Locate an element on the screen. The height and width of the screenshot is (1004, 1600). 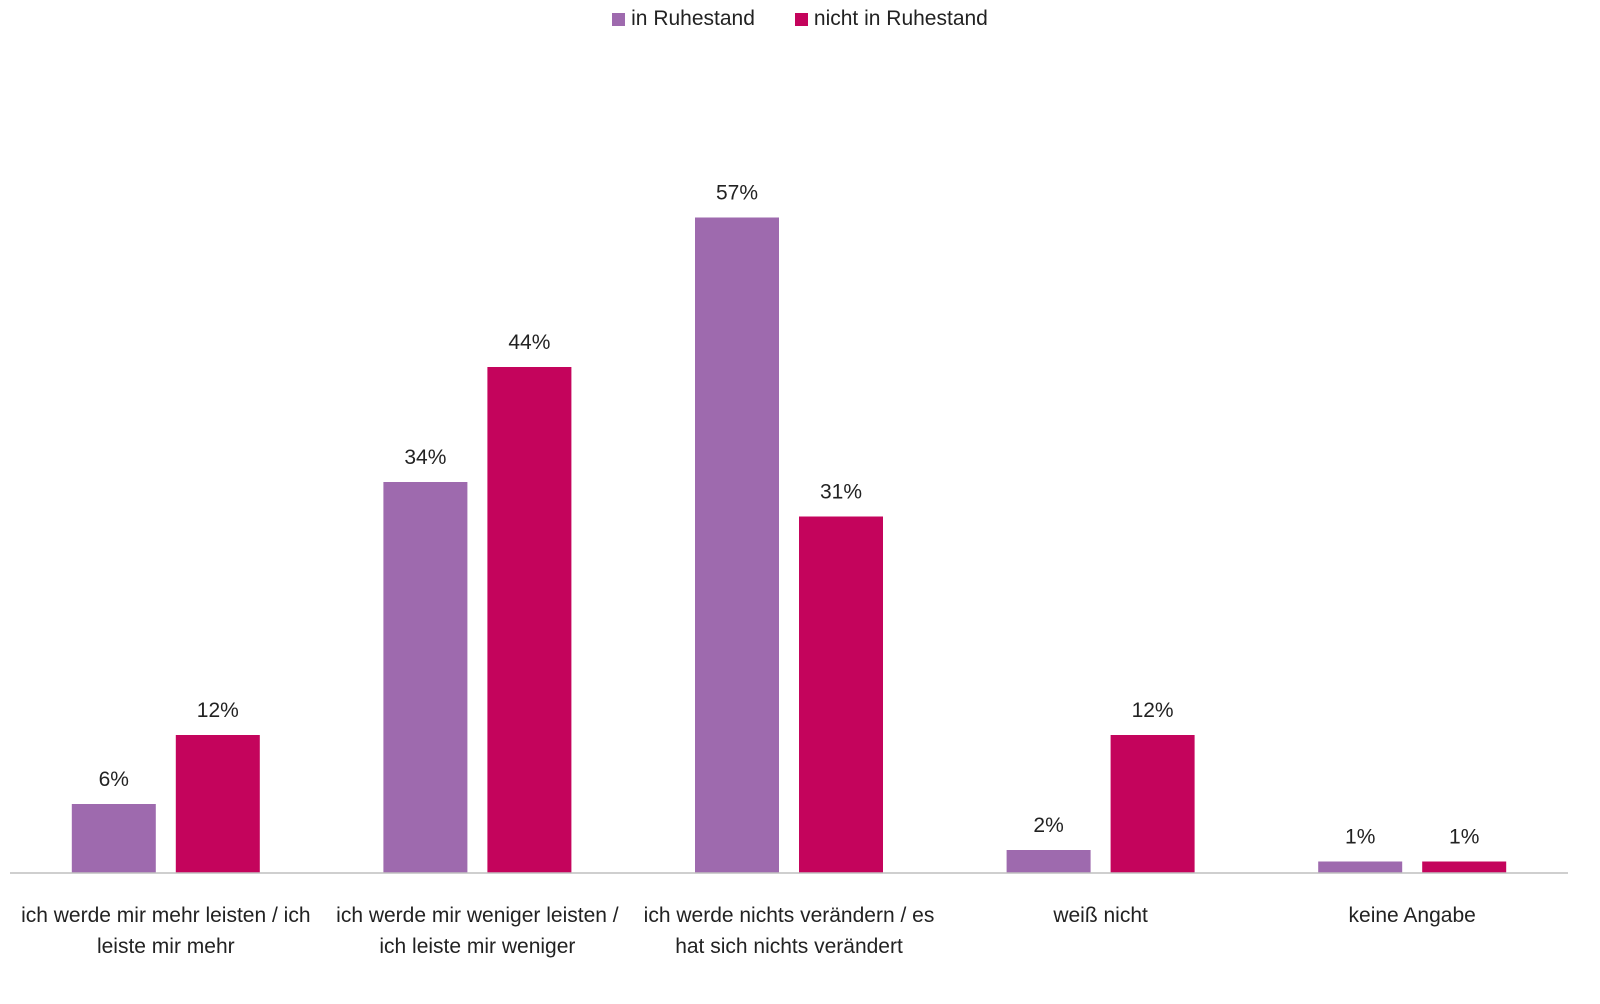
data-label-nicht-in-ruhestand-2: 31% is located at coordinates (841, 492).